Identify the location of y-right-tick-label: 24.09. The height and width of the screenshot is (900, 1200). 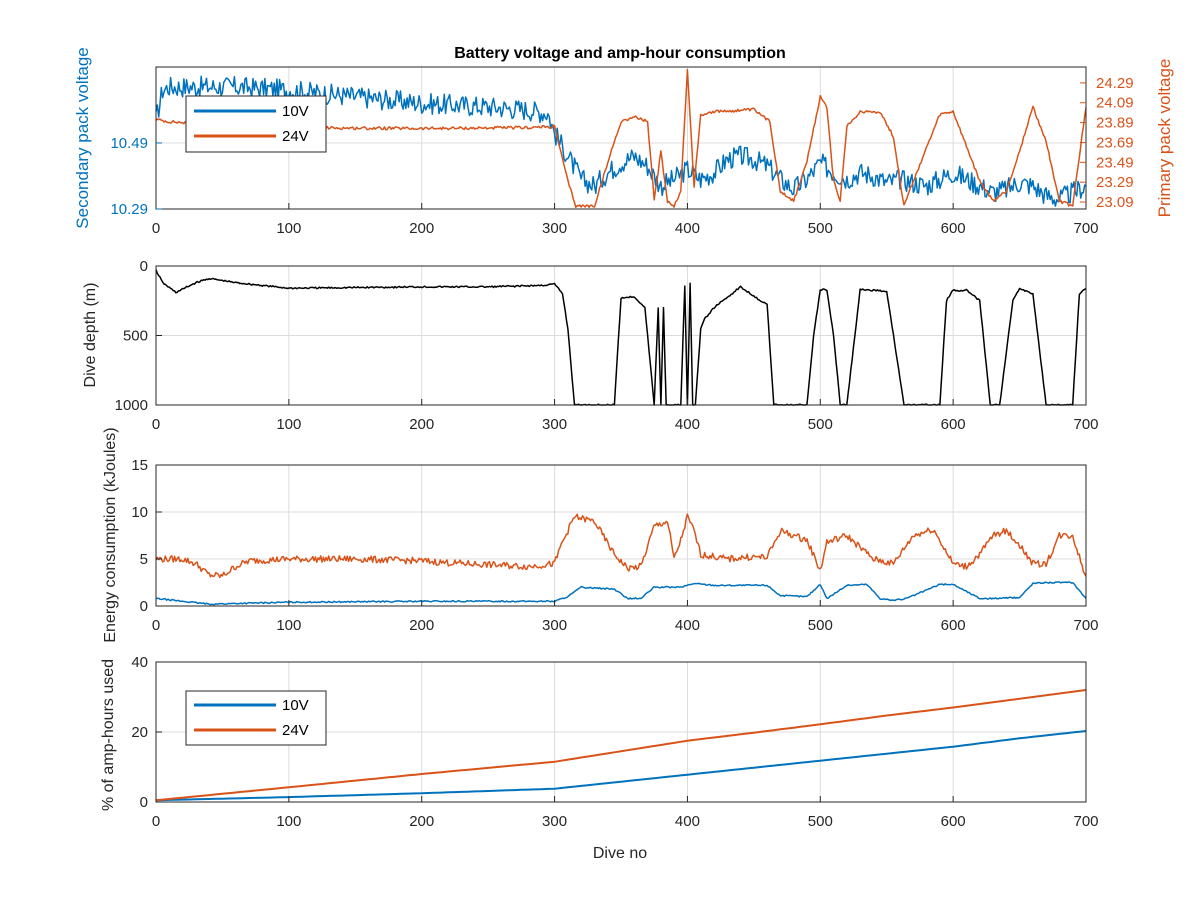
(1115, 103).